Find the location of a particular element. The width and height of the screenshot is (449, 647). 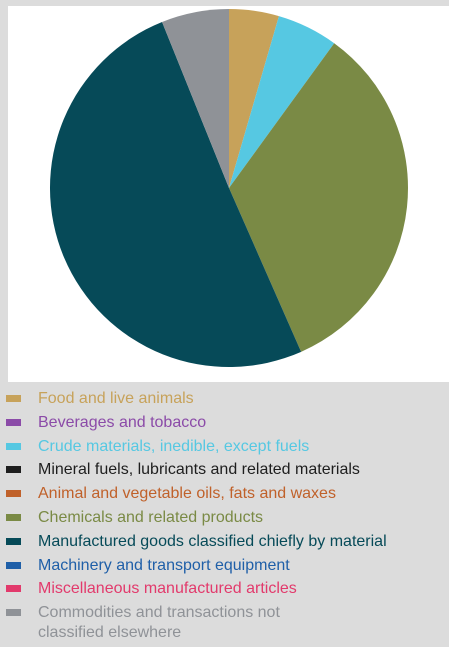

legend-label: Chemicals and related products is located at coordinates (151, 517).